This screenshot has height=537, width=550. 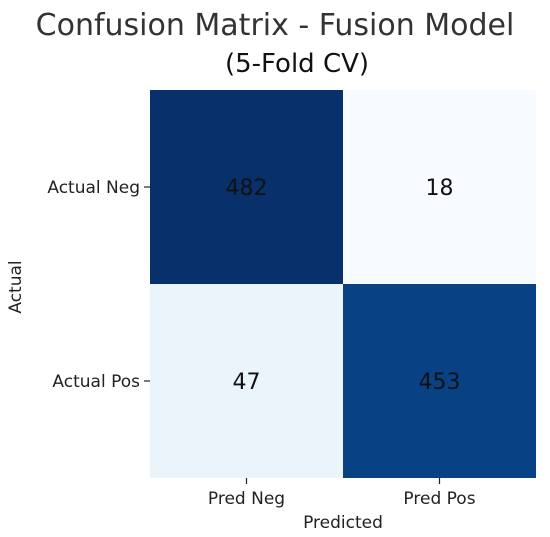 I want to click on cell-value-label: 47, so click(x=247, y=382).